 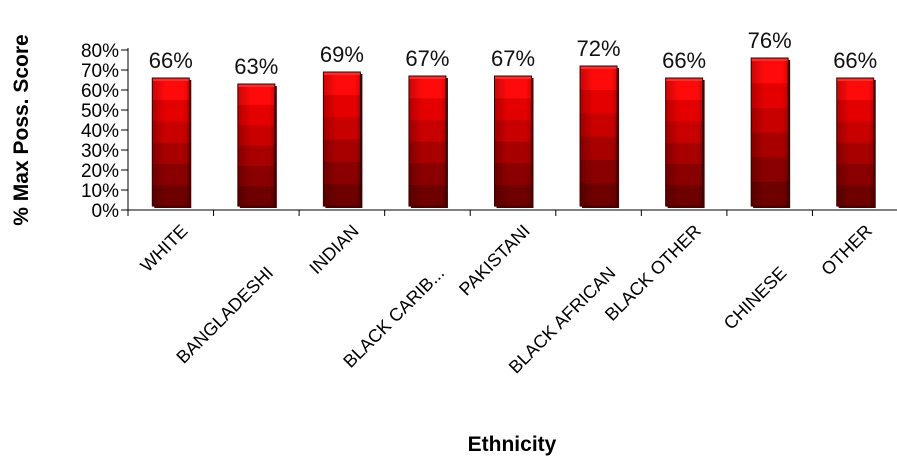 I want to click on y-tick-label: 40%, so click(x=100, y=131).